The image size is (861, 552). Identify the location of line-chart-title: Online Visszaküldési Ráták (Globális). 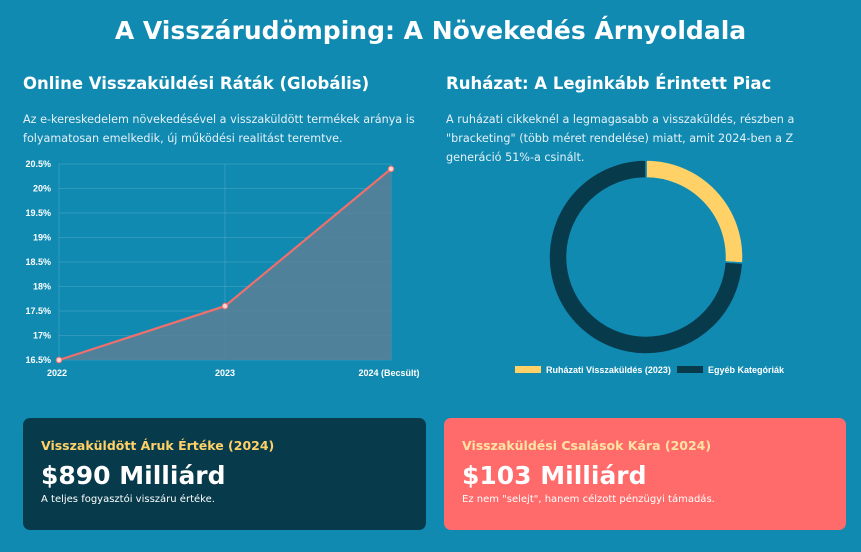
(196, 83).